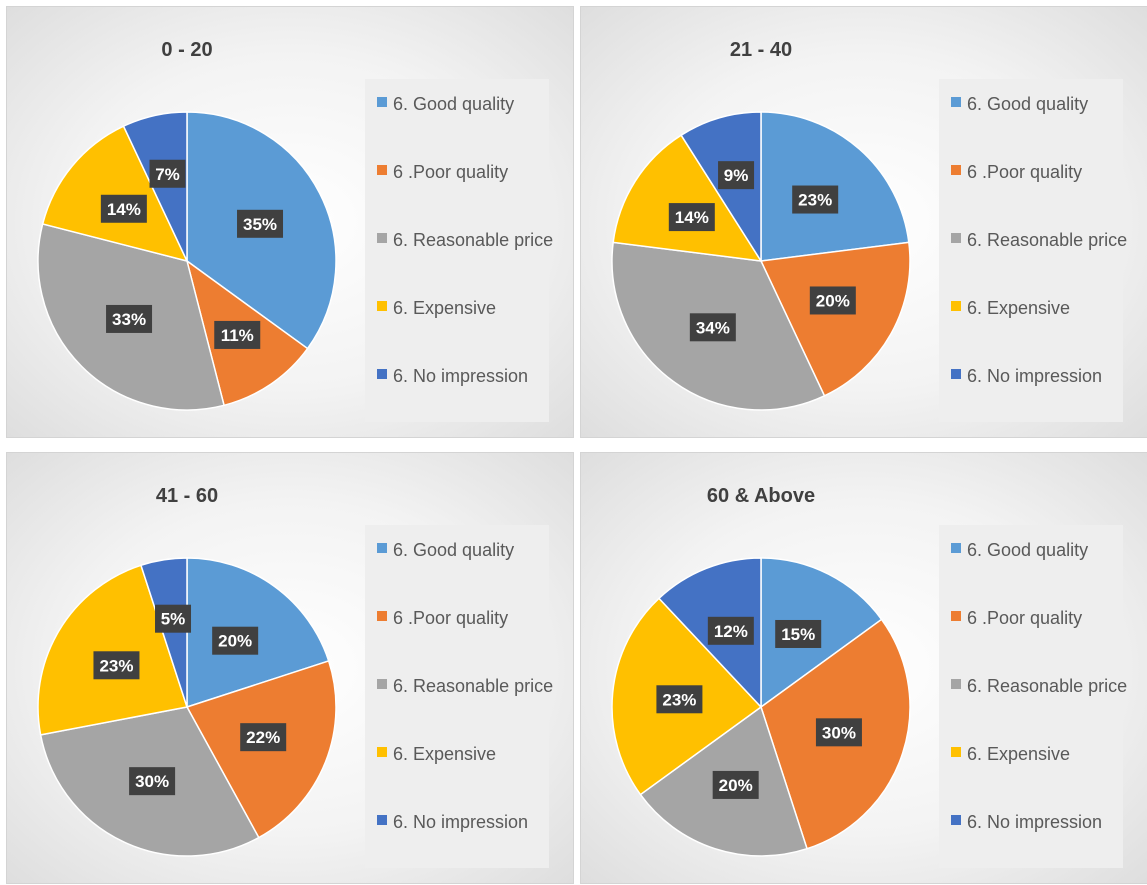 The width and height of the screenshot is (1147, 885). I want to click on data-label-text: 12%, so click(731, 631).